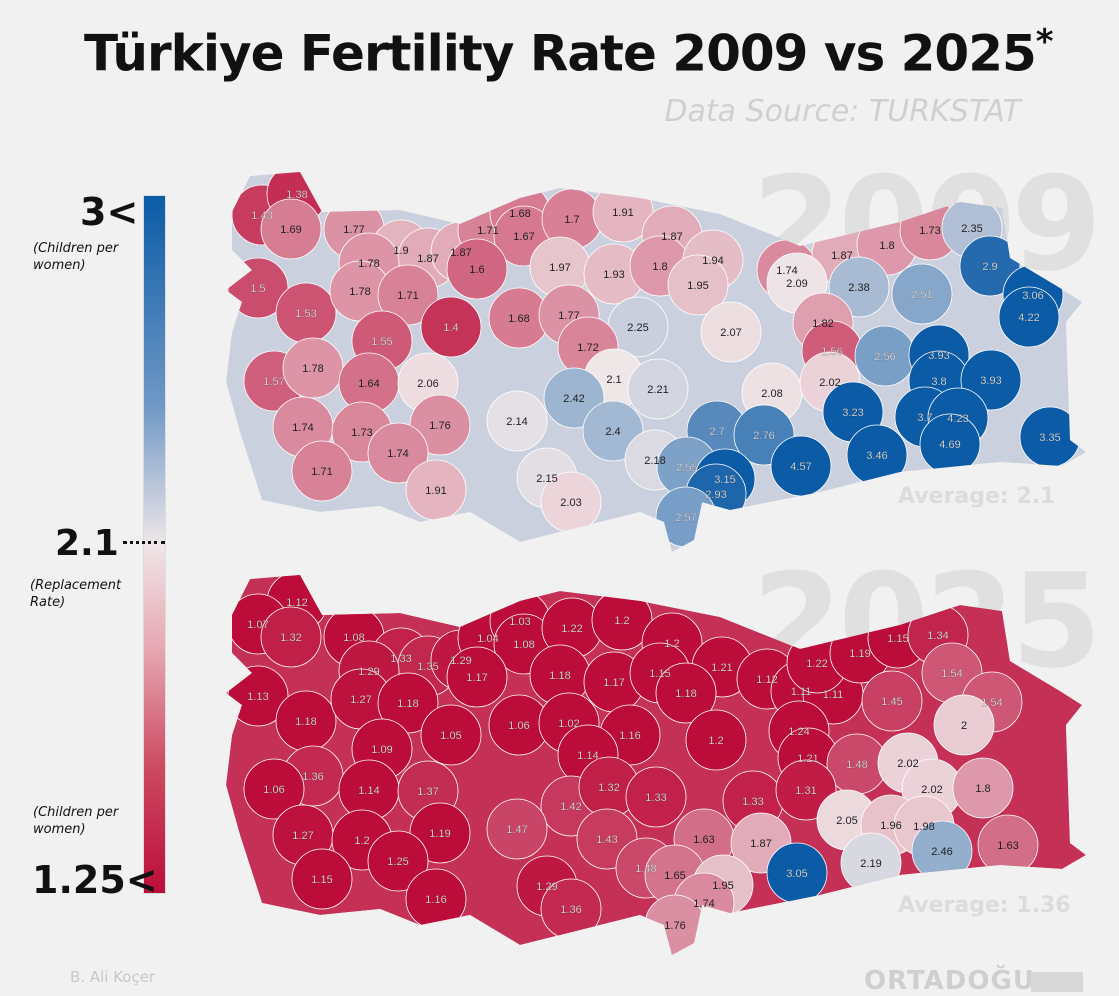 Image resolution: width=1119 pixels, height=996 pixels. I want to click on province-value-label: 1.91, so click(435, 491).